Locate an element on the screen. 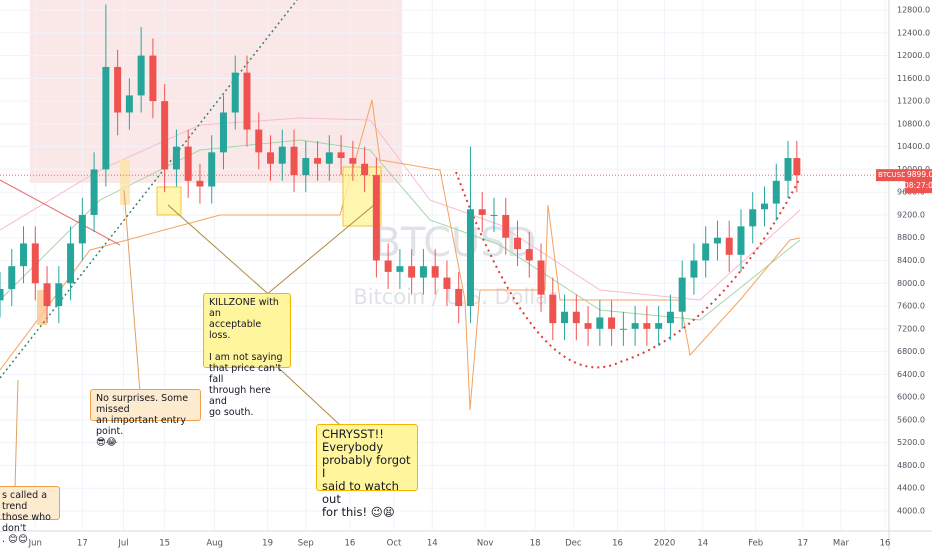 The width and height of the screenshot is (932, 550). y-tick-label: 6000.0 is located at coordinates (911, 397).